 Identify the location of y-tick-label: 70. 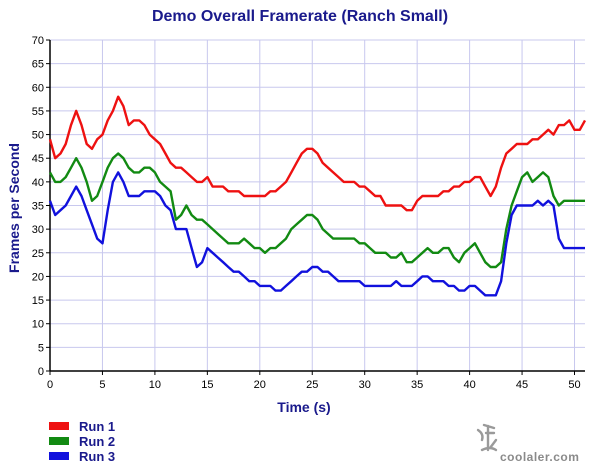
(38, 41).